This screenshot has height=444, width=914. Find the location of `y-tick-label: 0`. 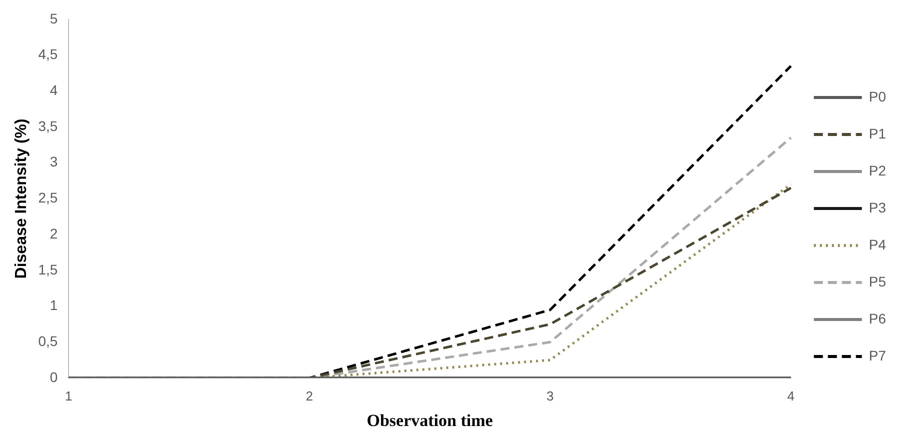

y-tick-label: 0 is located at coordinates (54, 376).